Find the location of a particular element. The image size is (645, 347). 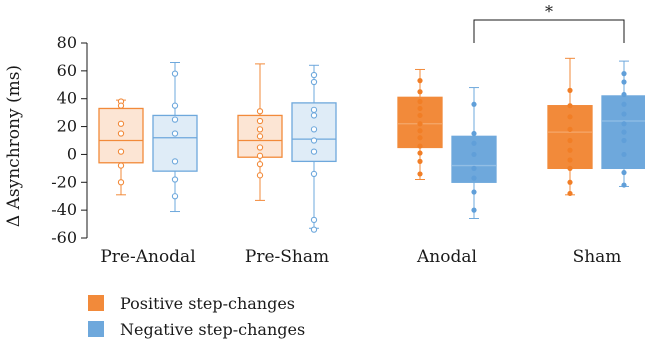

y-tick-label: 40 is located at coordinates (67, 98).